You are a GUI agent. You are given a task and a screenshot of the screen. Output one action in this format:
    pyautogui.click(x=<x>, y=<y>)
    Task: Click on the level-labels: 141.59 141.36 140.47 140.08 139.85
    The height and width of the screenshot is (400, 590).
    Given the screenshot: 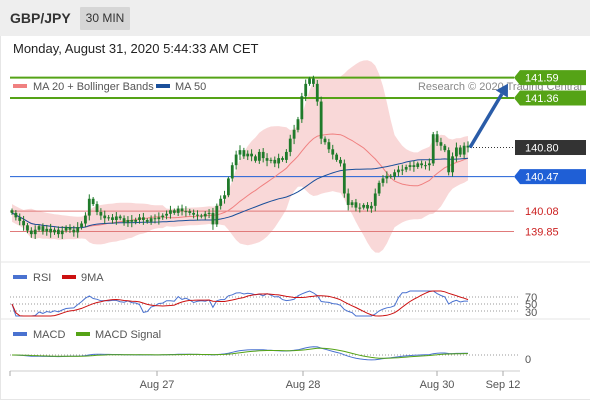 What is the action you would take?
    pyautogui.click(x=550, y=154)
    